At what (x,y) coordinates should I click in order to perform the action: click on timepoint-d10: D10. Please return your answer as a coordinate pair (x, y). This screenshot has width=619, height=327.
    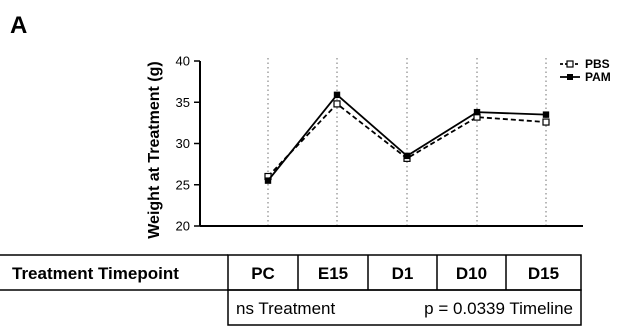
    Looking at the image, I should click on (471, 273).